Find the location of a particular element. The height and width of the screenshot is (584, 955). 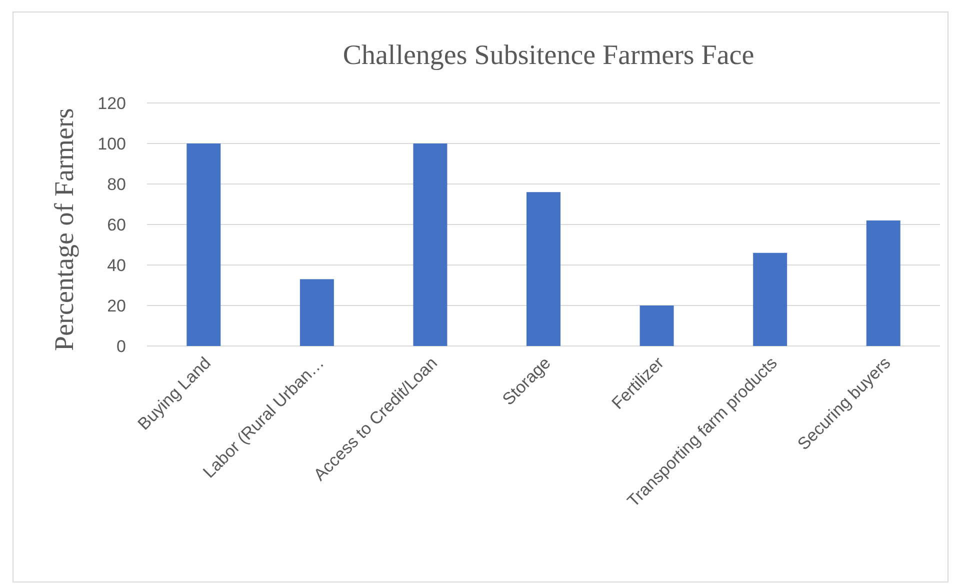

y-tick-label: 60 is located at coordinates (116, 224).